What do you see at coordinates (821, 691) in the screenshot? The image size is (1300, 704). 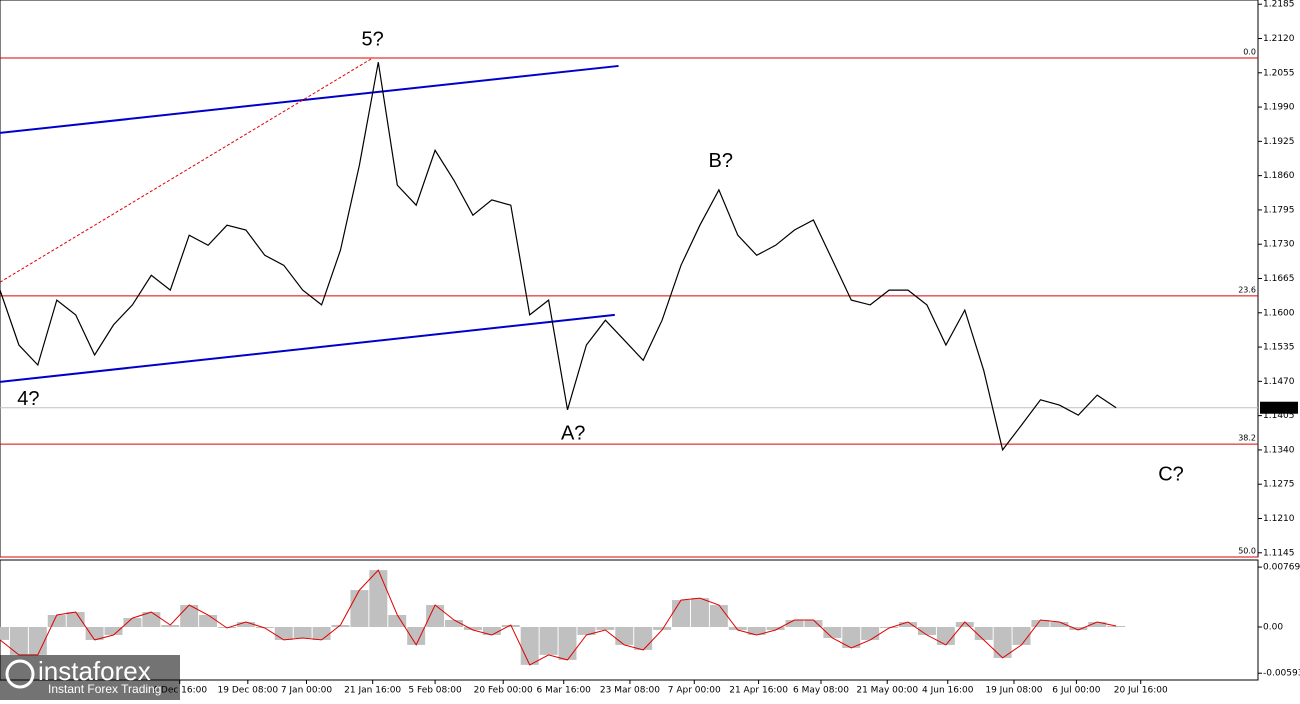 I see `x-tick-label: 6 May 08:00` at bounding box center [821, 691].